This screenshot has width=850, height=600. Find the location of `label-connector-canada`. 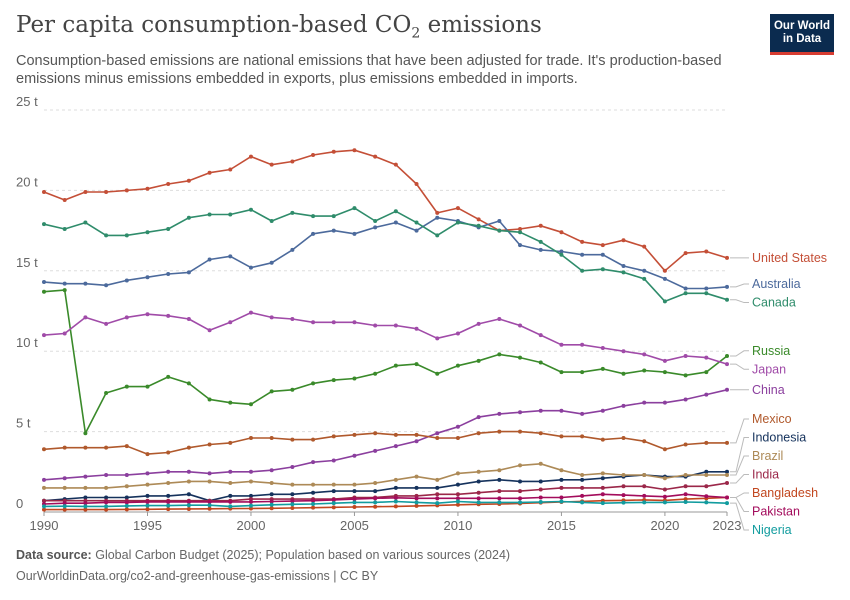

label-connector-canada is located at coordinates (739, 301).